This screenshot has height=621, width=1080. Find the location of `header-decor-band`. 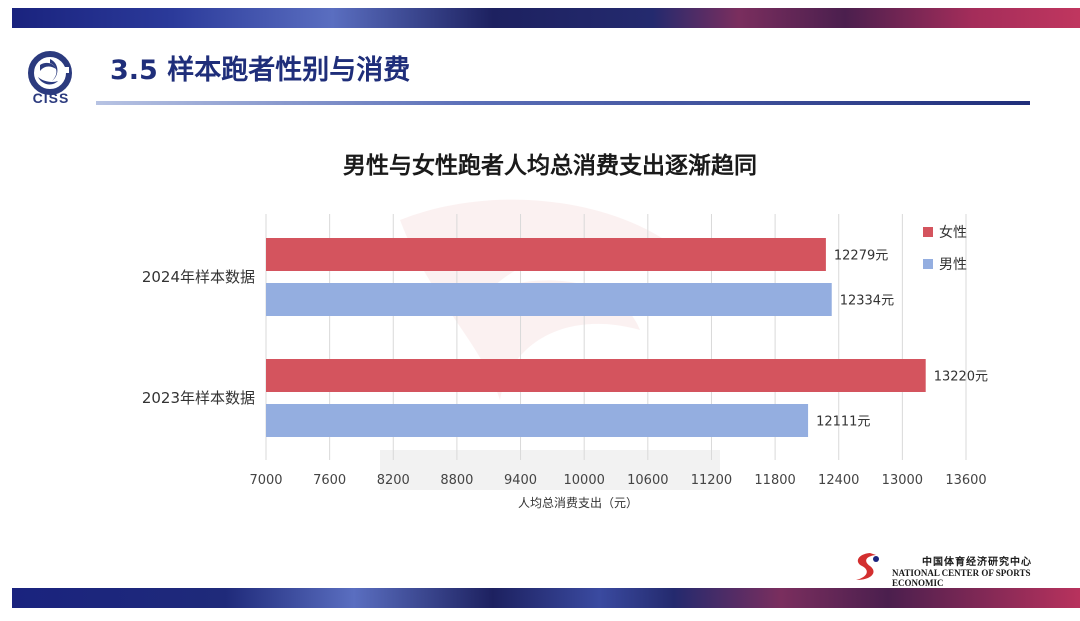

header-decor-band is located at coordinates (546, 18).